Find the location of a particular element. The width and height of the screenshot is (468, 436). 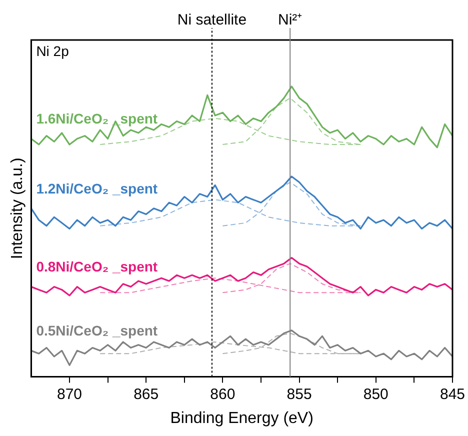

series-label: 1.6Ni/CeO₂ _spent is located at coordinates (97, 118).